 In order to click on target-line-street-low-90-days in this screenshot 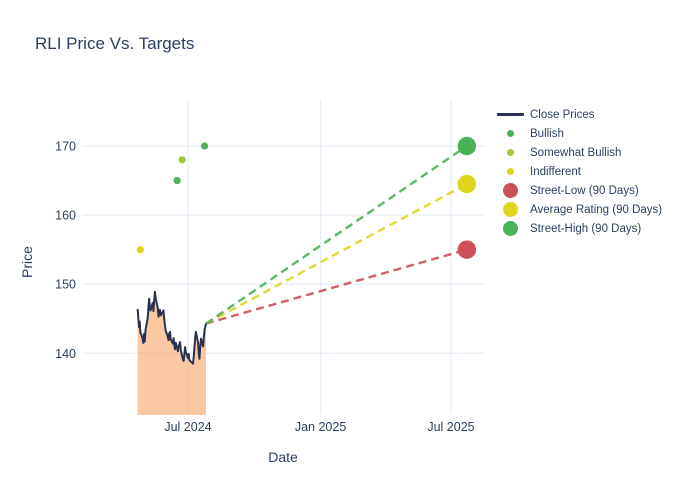, I will do `click(336, 286)`.